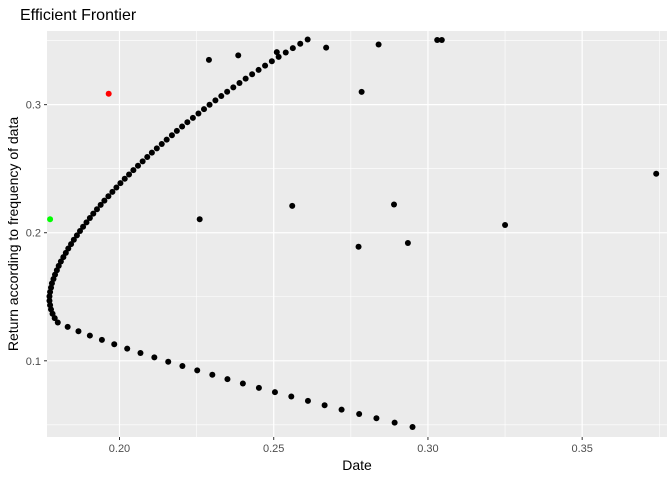  What do you see at coordinates (33, 362) in the screenshot?
I see `y-tick-label: 0.1` at bounding box center [33, 362].